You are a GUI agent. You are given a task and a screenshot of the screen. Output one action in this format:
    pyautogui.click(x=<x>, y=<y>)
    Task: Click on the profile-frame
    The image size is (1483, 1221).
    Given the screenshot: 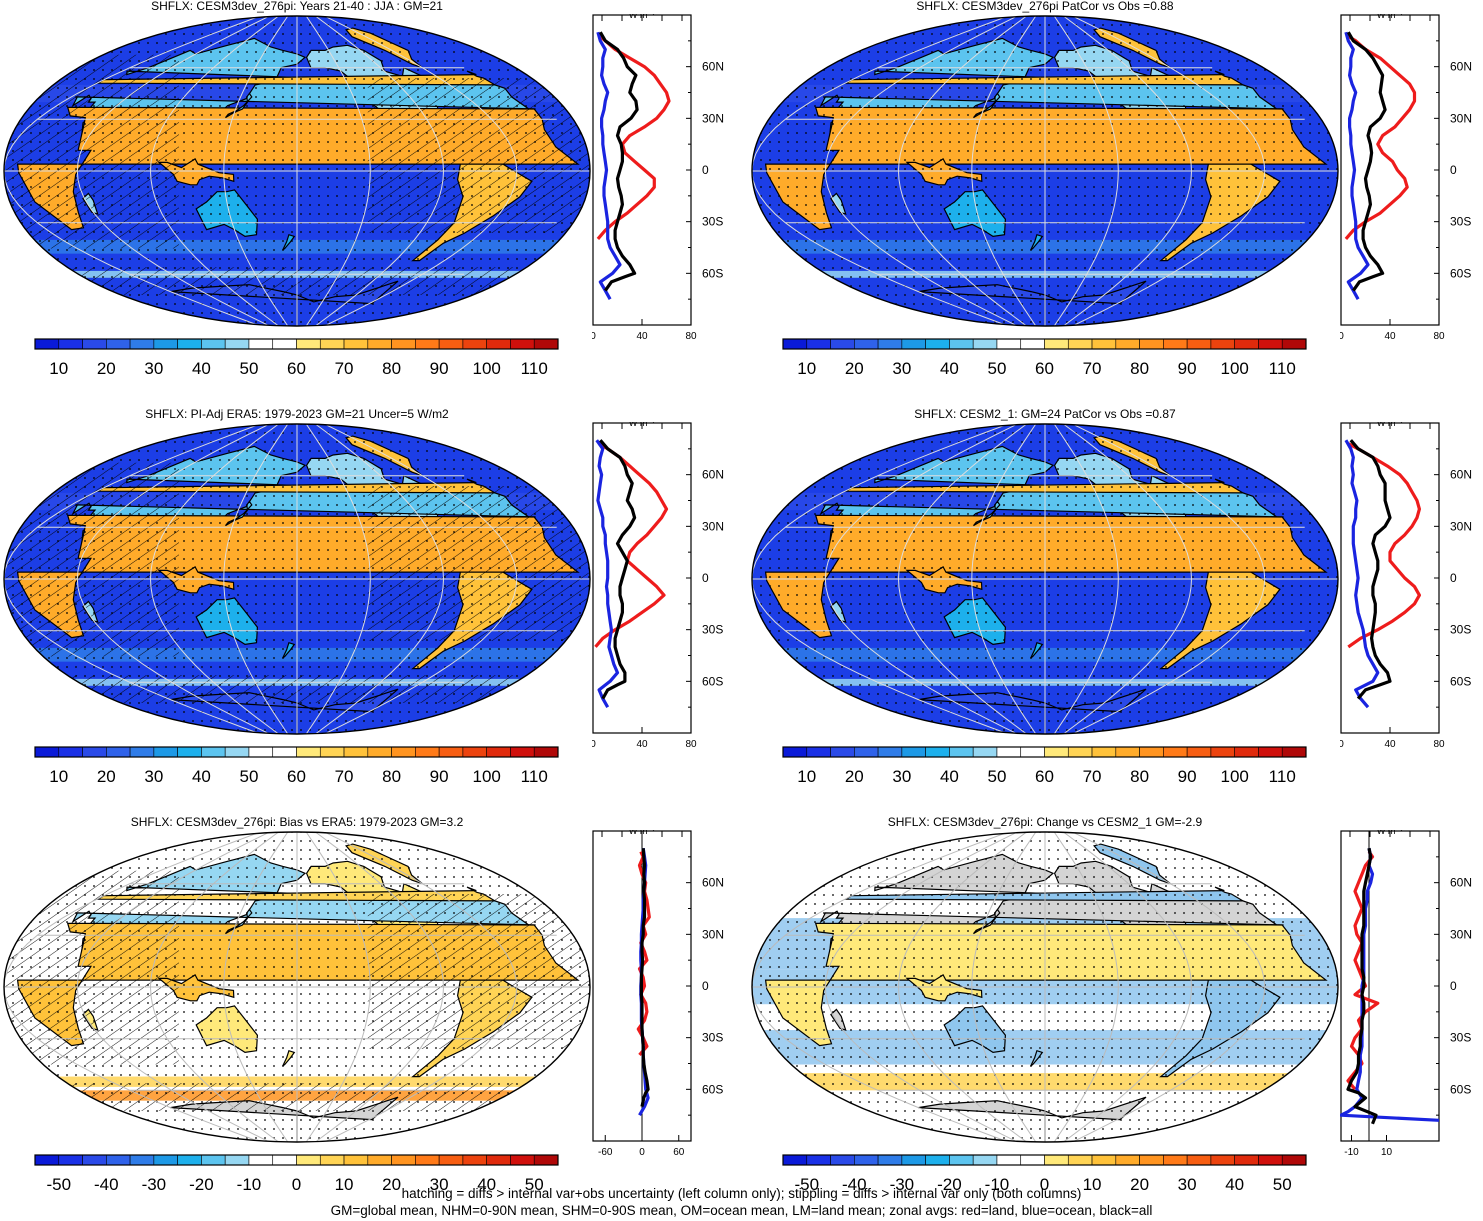 What is the action you would take?
    pyautogui.click(x=1390, y=986)
    